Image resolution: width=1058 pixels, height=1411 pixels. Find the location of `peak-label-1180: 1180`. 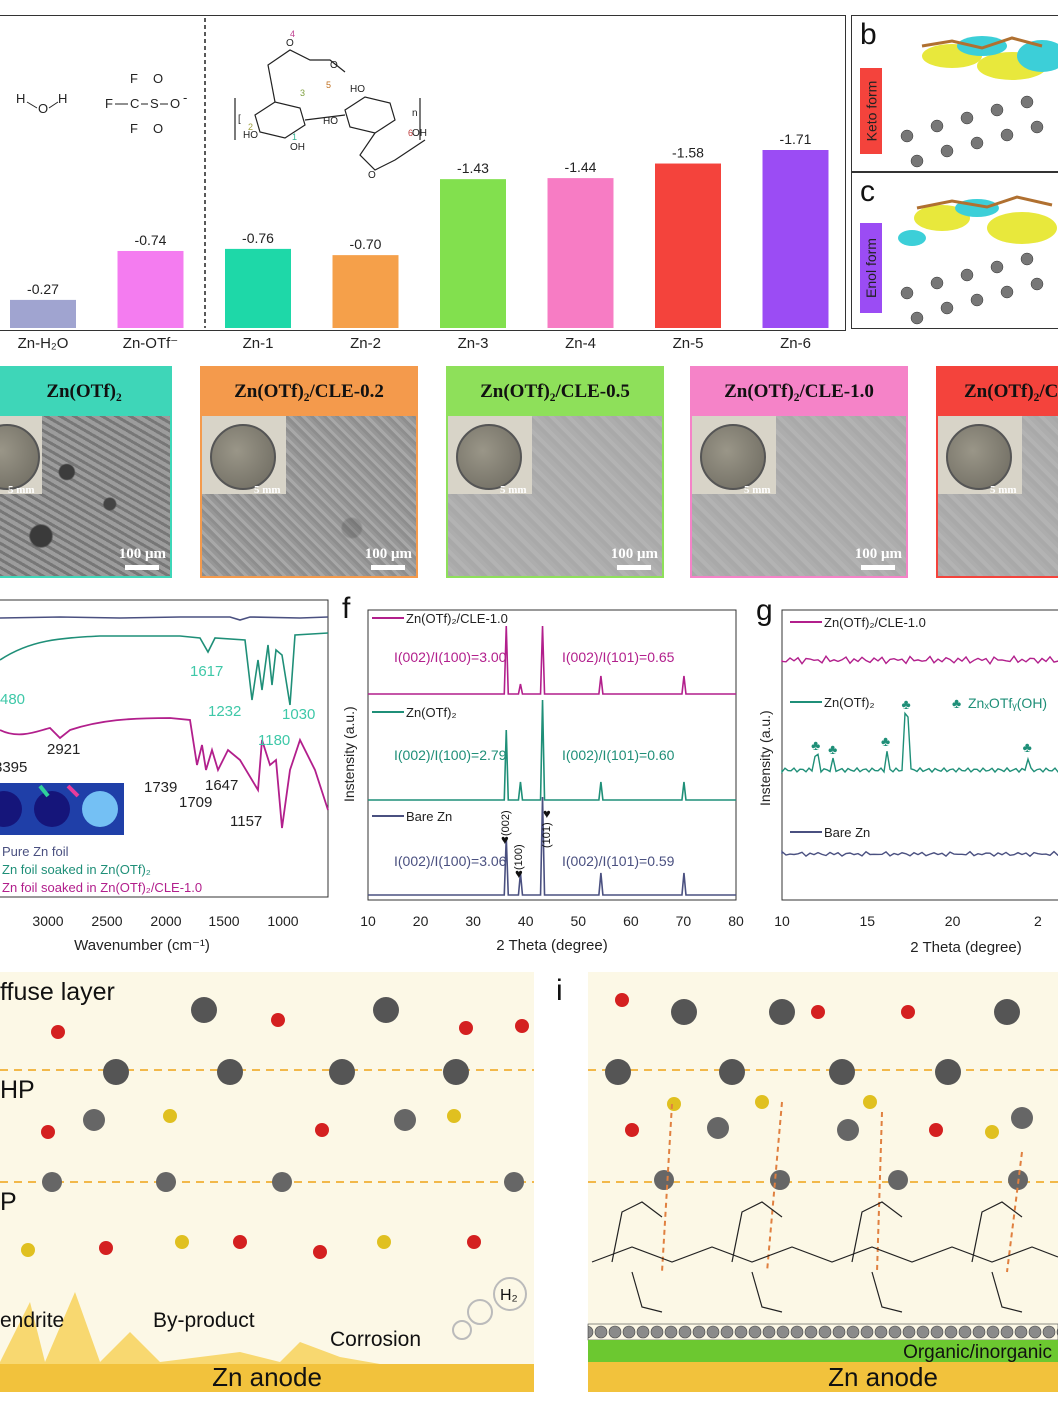

peak-label-1180: 1180 is located at coordinates (274, 740).